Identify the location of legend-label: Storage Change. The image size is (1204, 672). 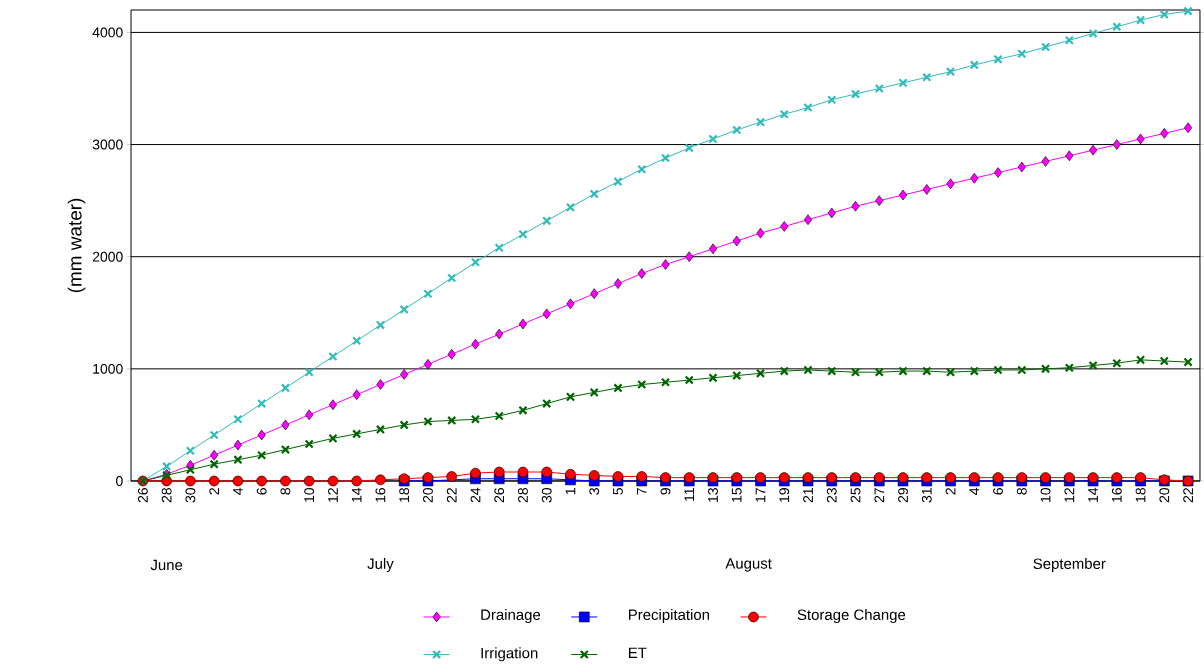
(851, 616).